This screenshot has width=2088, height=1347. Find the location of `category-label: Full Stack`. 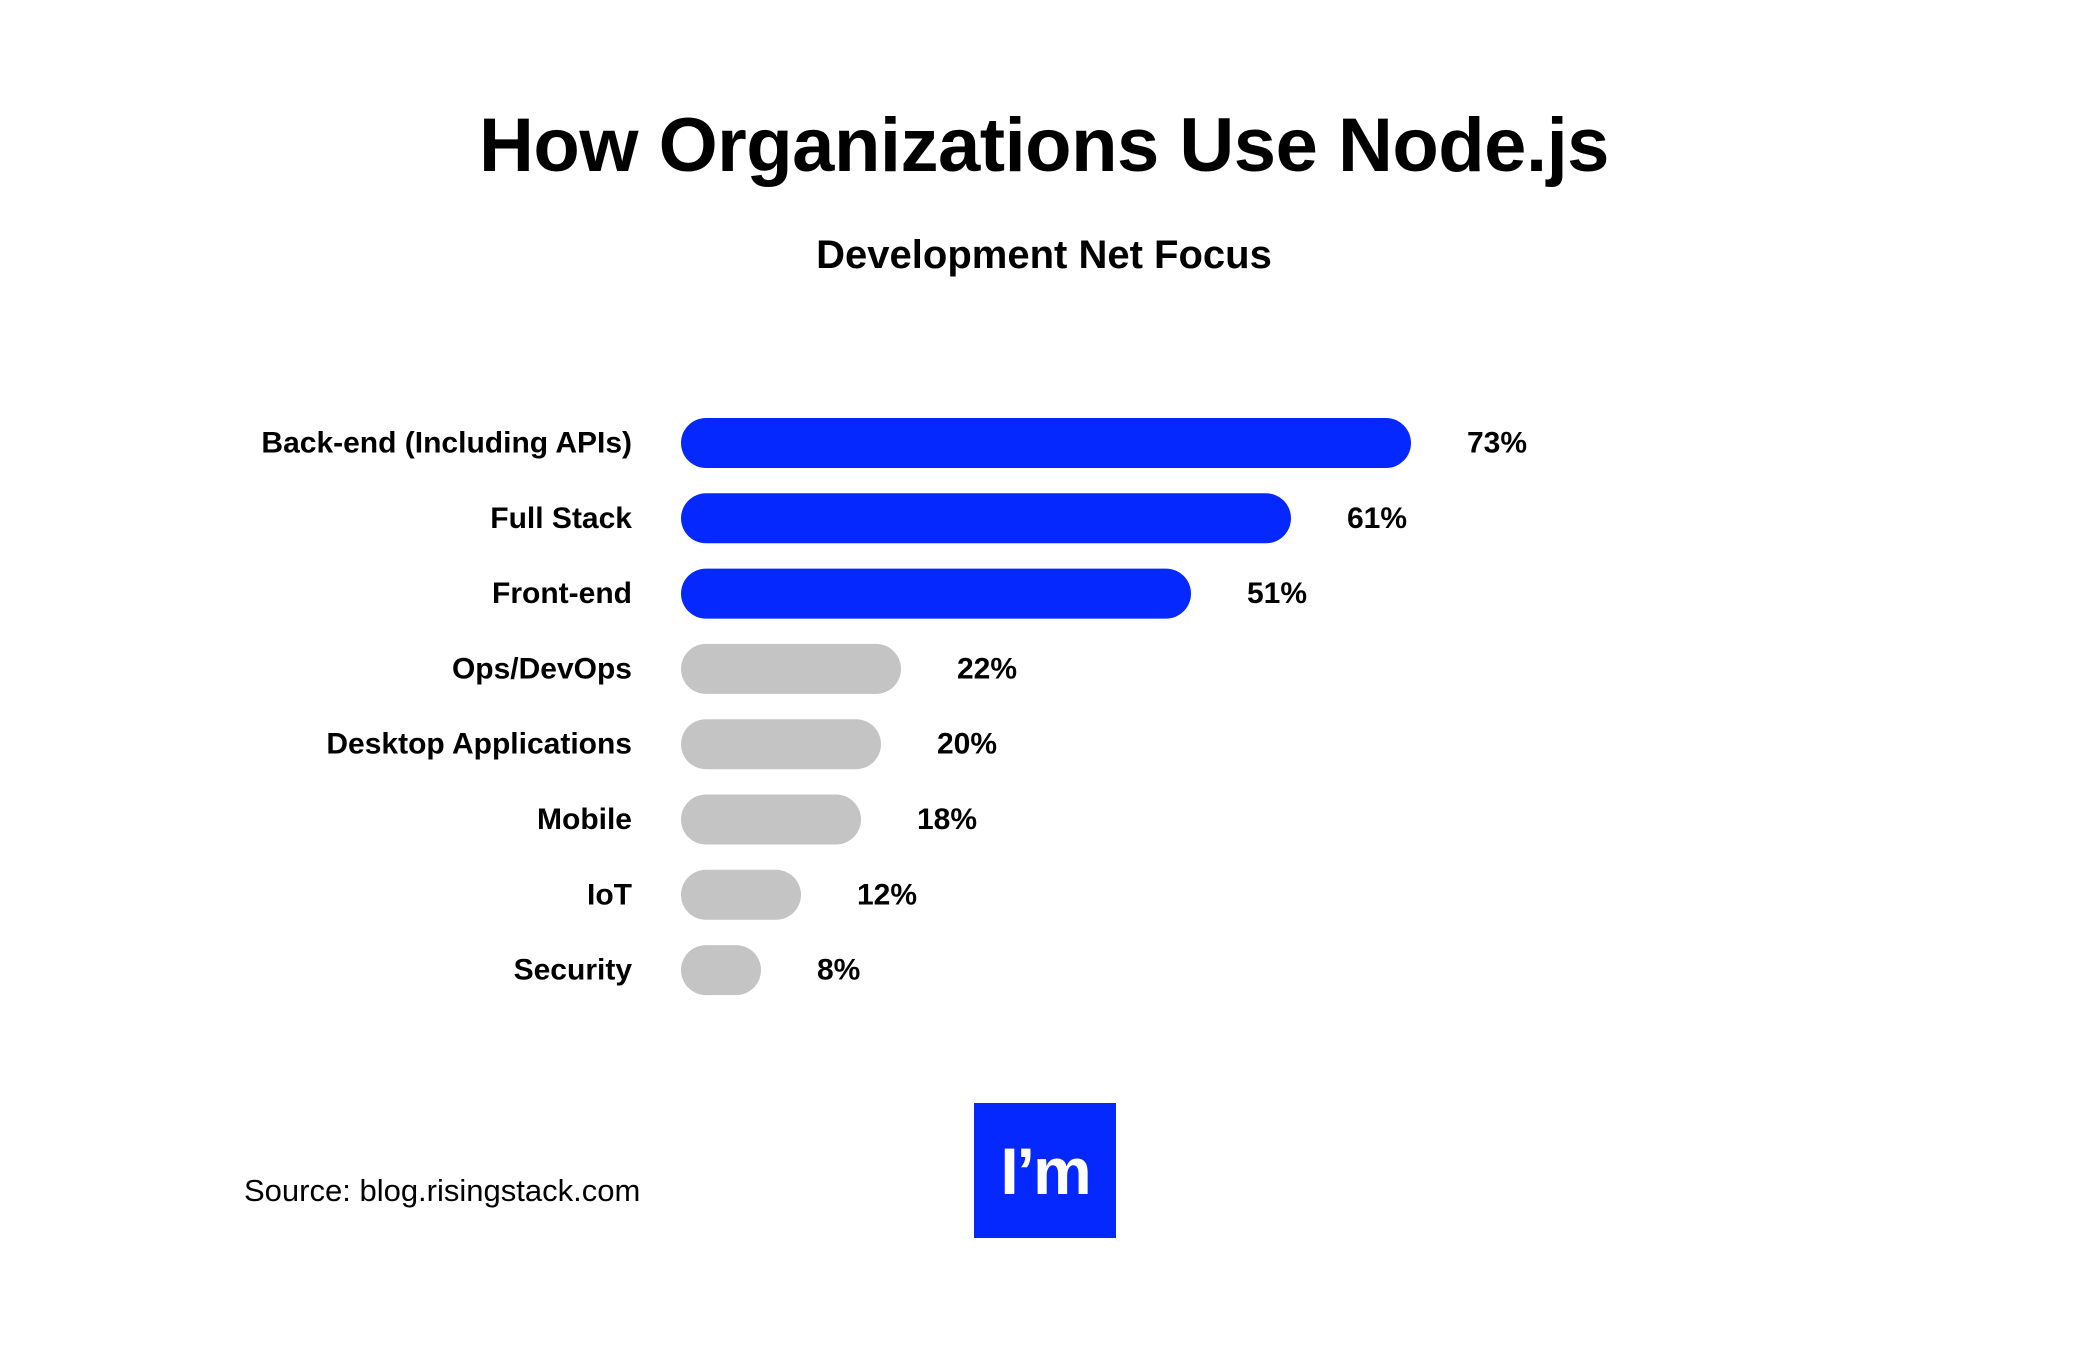

category-label: Full Stack is located at coordinates (561, 518).